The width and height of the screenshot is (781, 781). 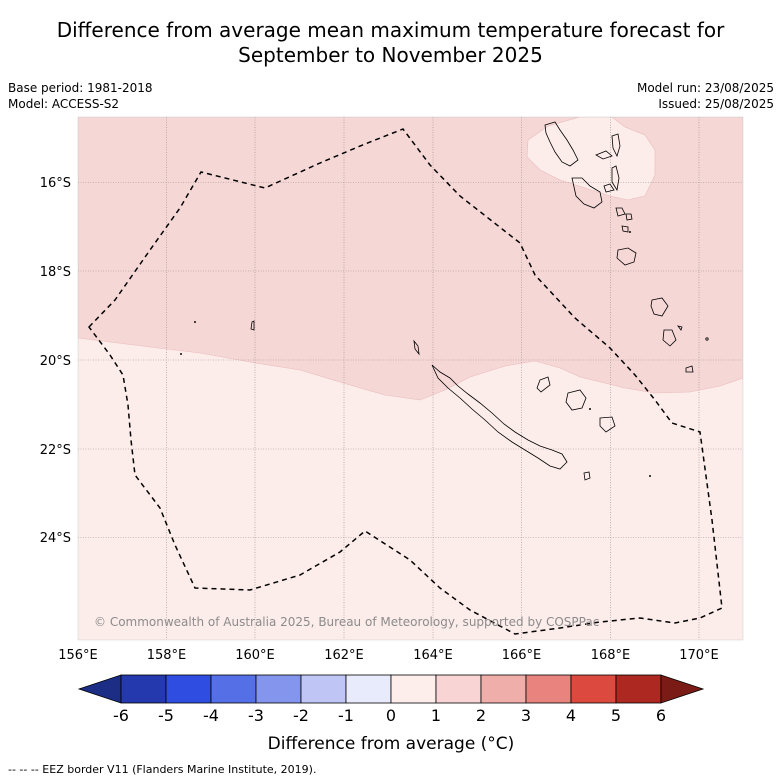 What do you see at coordinates (211, 715) in the screenshot?
I see `colorbar-tick-label: -4` at bounding box center [211, 715].